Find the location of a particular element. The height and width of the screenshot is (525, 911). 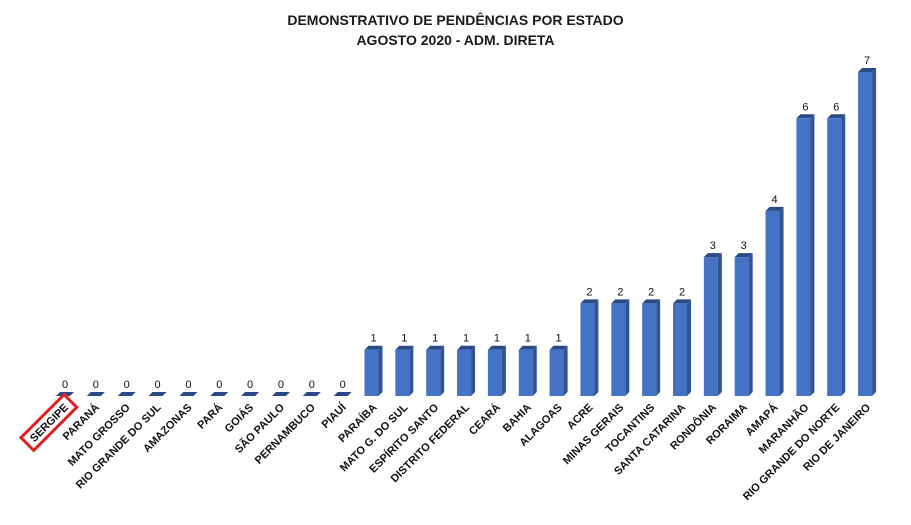

bar-parana is located at coordinates (95, 394).